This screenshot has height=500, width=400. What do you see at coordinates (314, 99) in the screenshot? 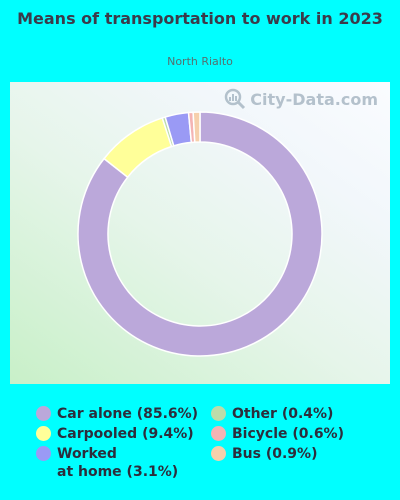
I see `watermark-text: City-Data.com` at bounding box center [314, 99].